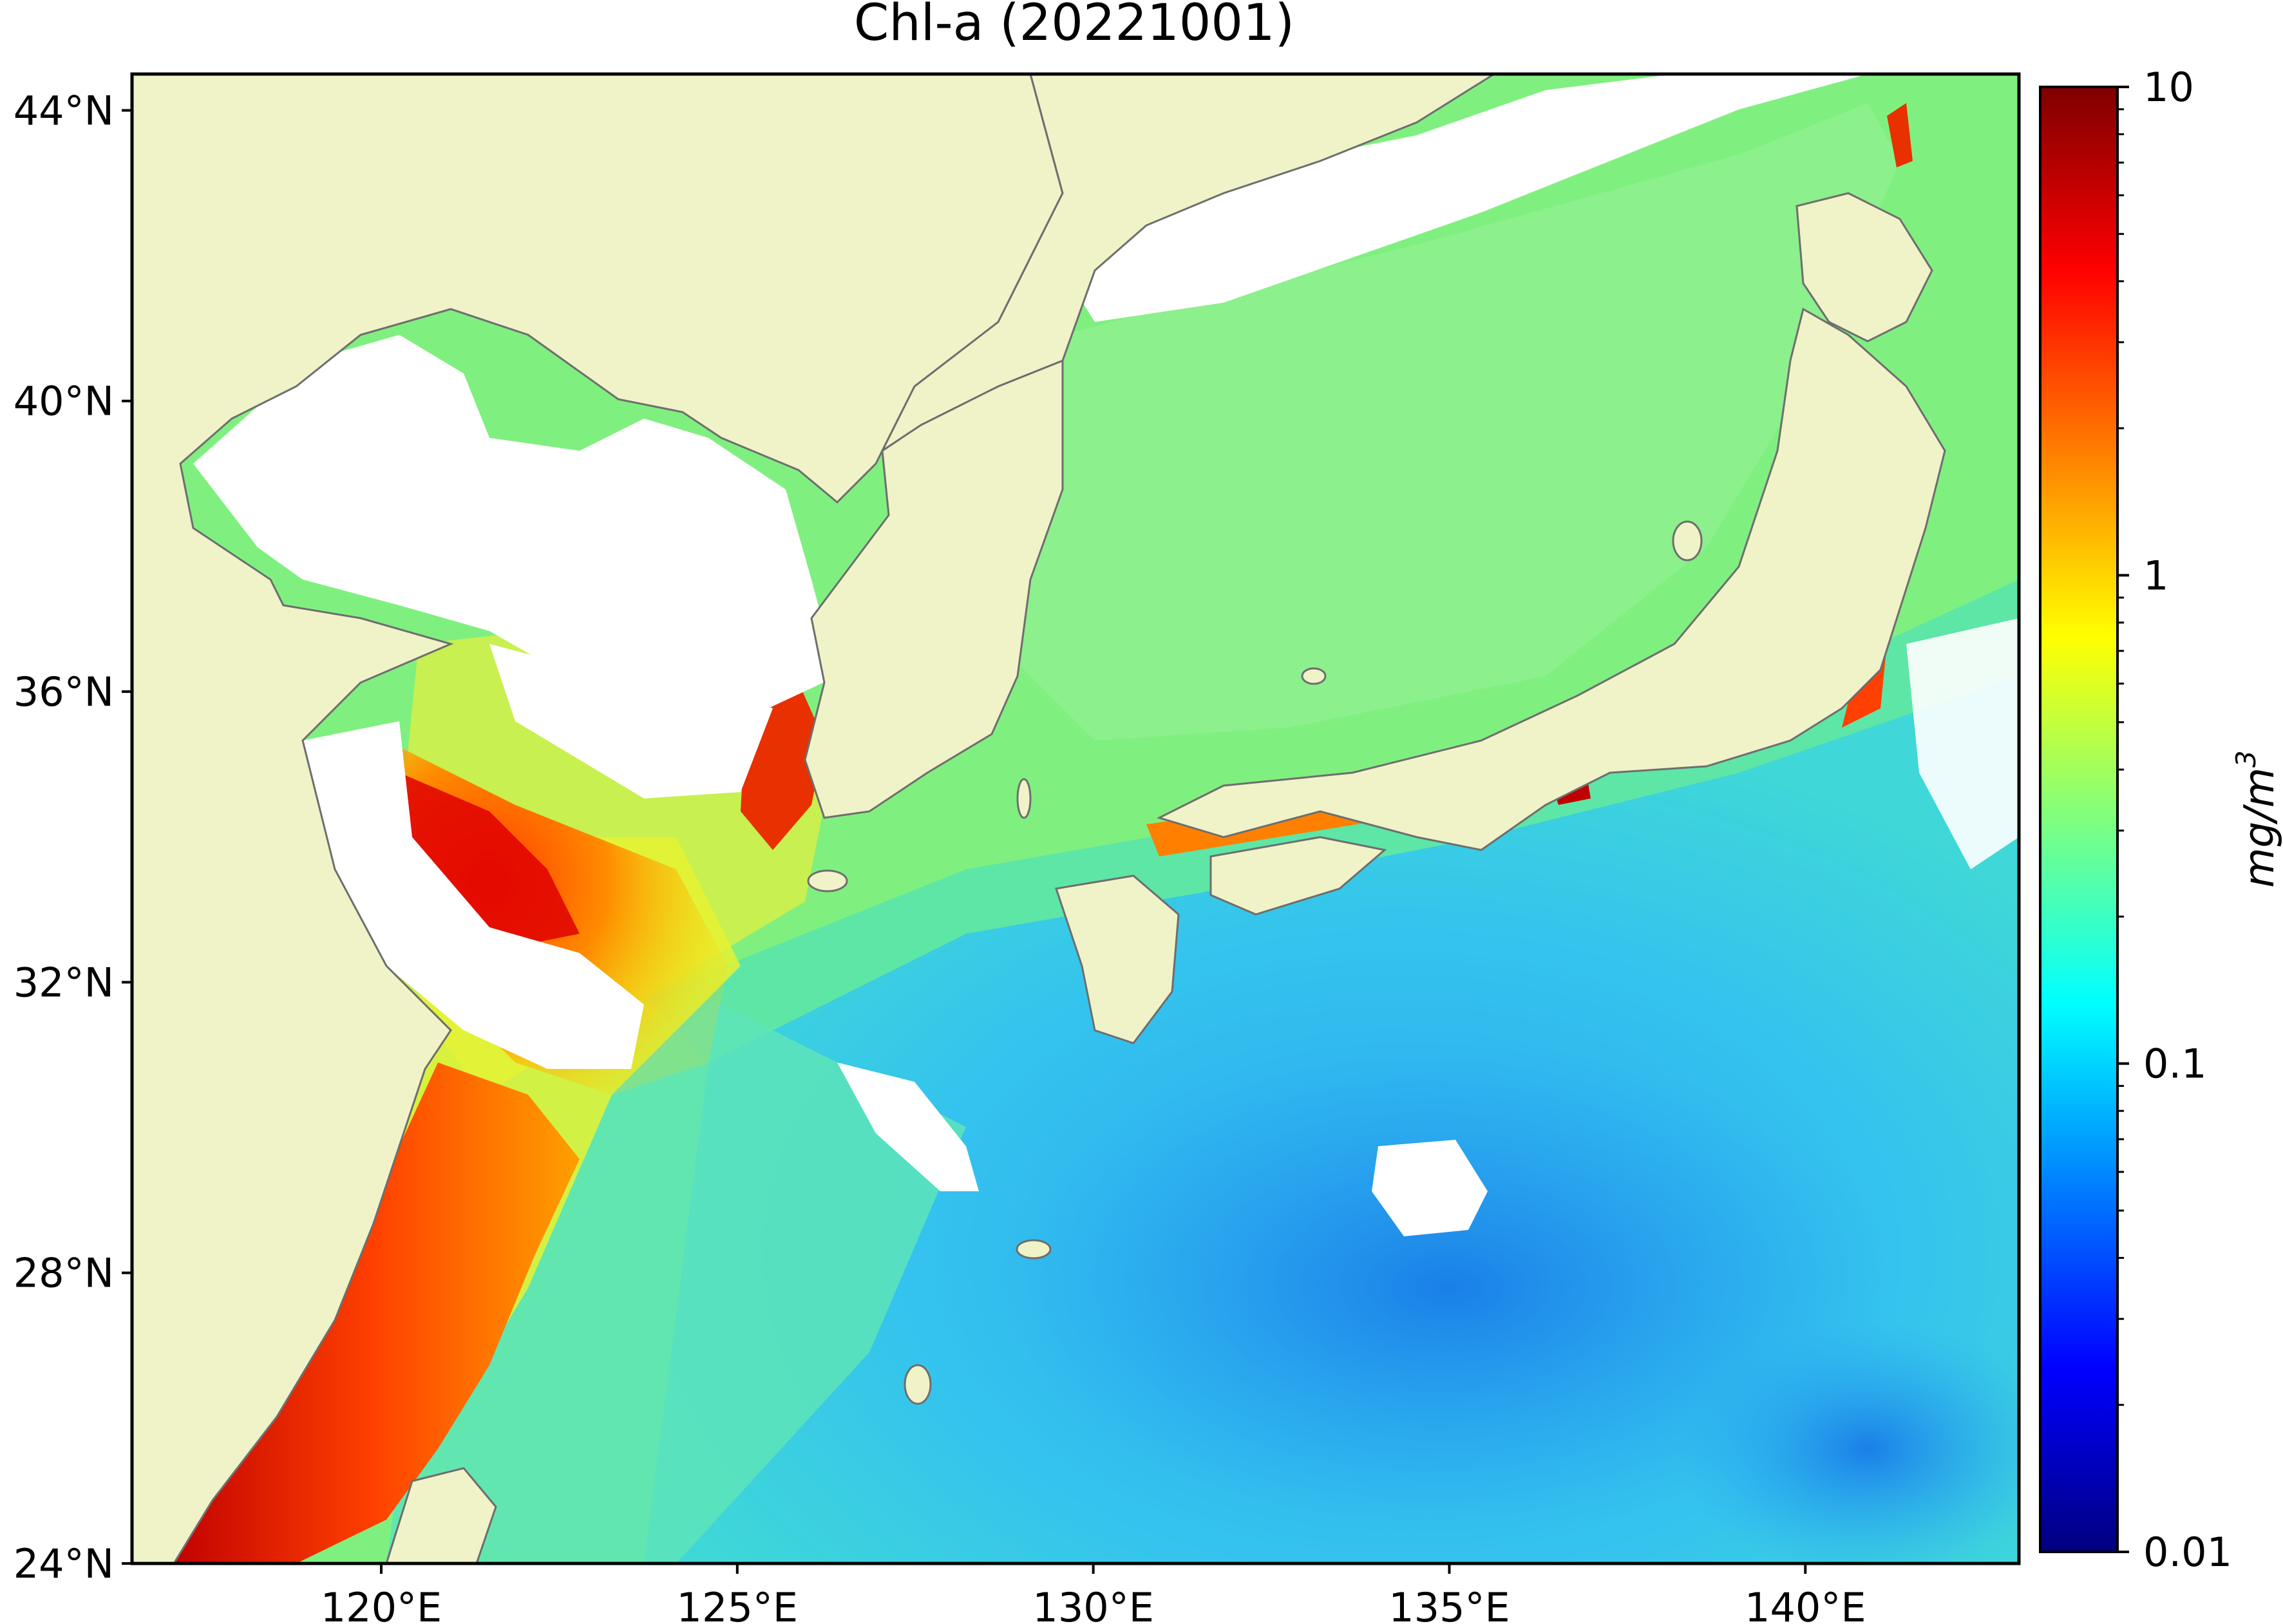  What do you see at coordinates (908, 1127) in the screenshot?
I see `east-china-sea-cloud` at bounding box center [908, 1127].